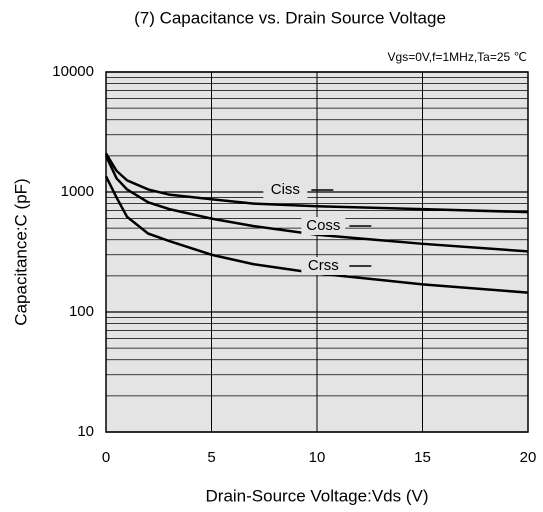  Describe the element at coordinates (85, 431) in the screenshot. I see `y-tick-label: 10` at that location.